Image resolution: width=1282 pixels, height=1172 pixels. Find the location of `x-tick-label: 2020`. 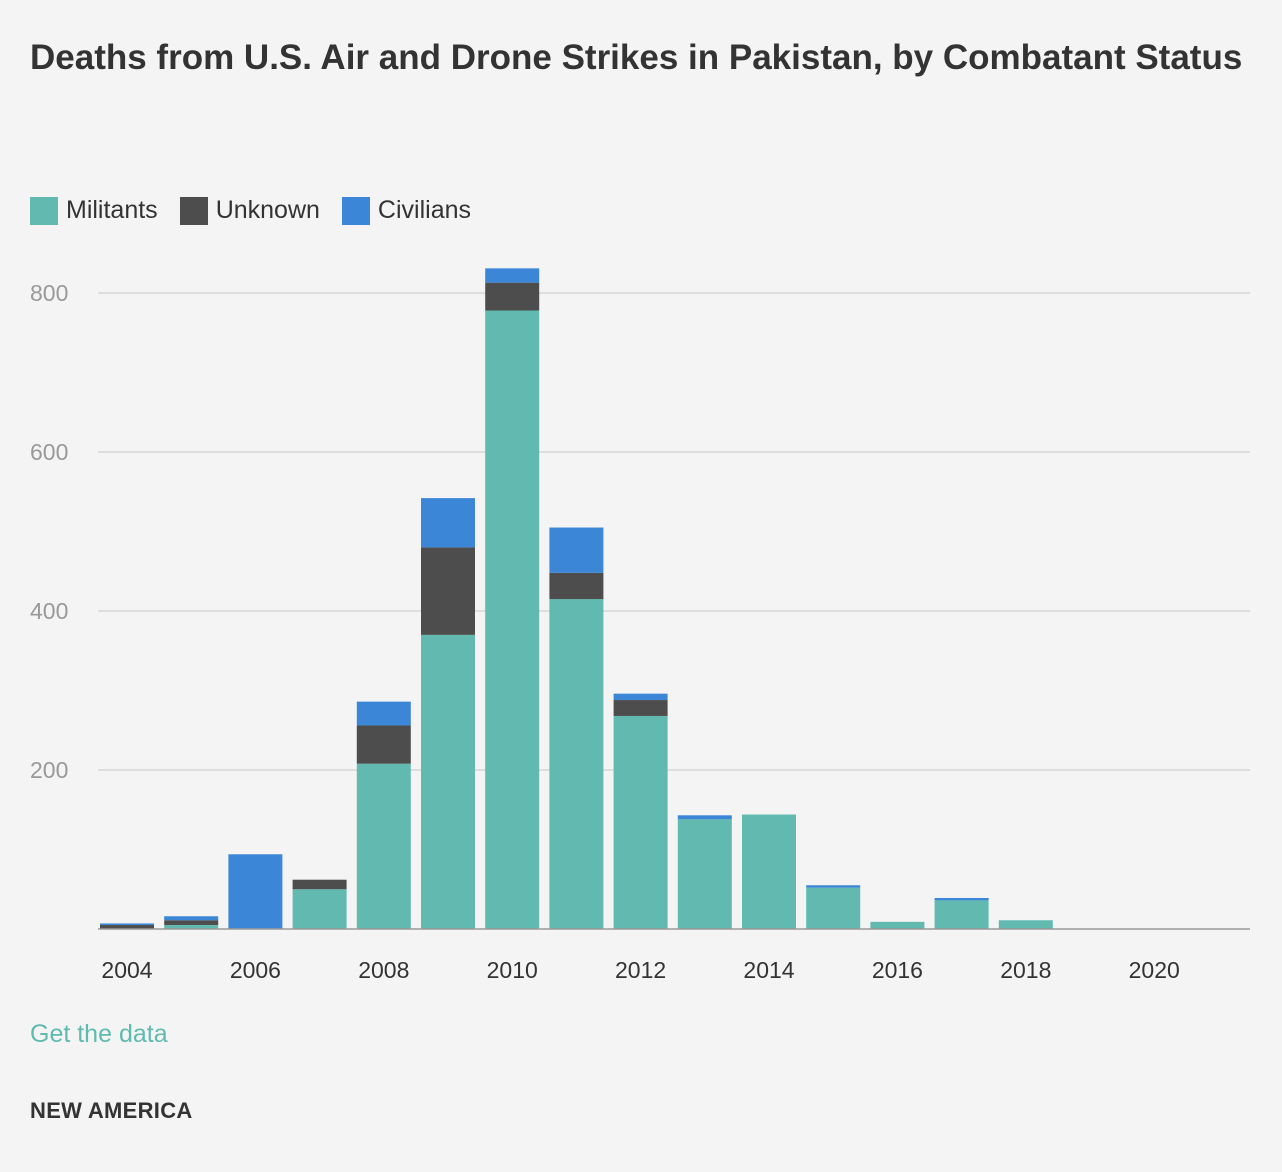

x-tick-label: 2020 is located at coordinates (1154, 970).